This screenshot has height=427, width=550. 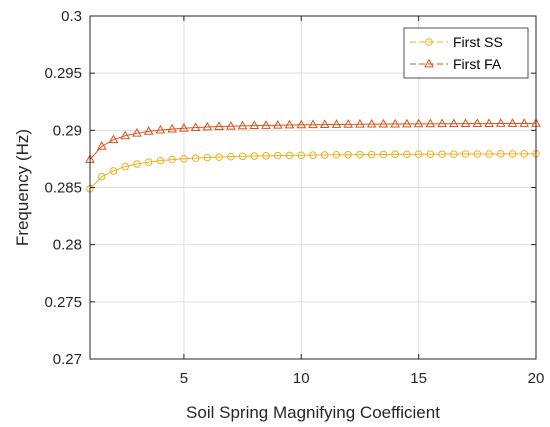 I want to click on series-layer, so click(x=313, y=155).